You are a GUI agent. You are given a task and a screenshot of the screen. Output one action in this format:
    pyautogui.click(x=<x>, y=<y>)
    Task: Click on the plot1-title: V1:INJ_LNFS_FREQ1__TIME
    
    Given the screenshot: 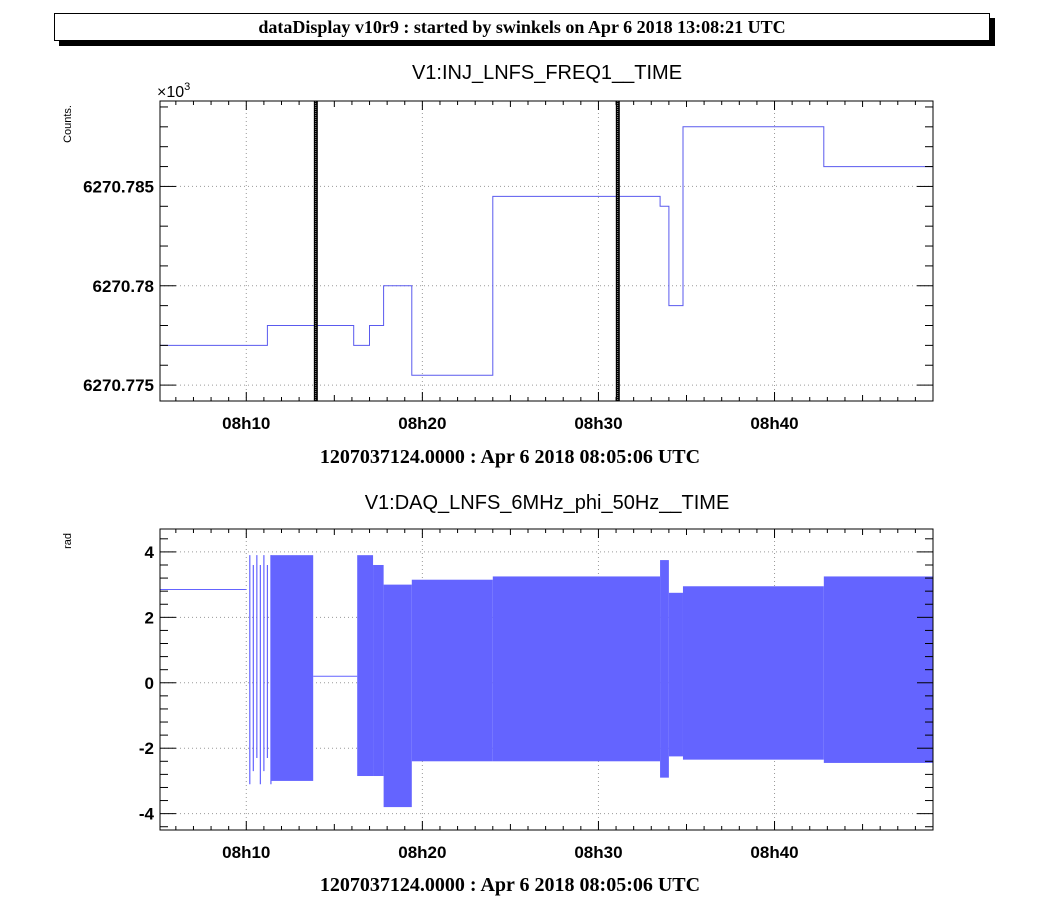 What is the action you would take?
    pyautogui.click(x=547, y=73)
    